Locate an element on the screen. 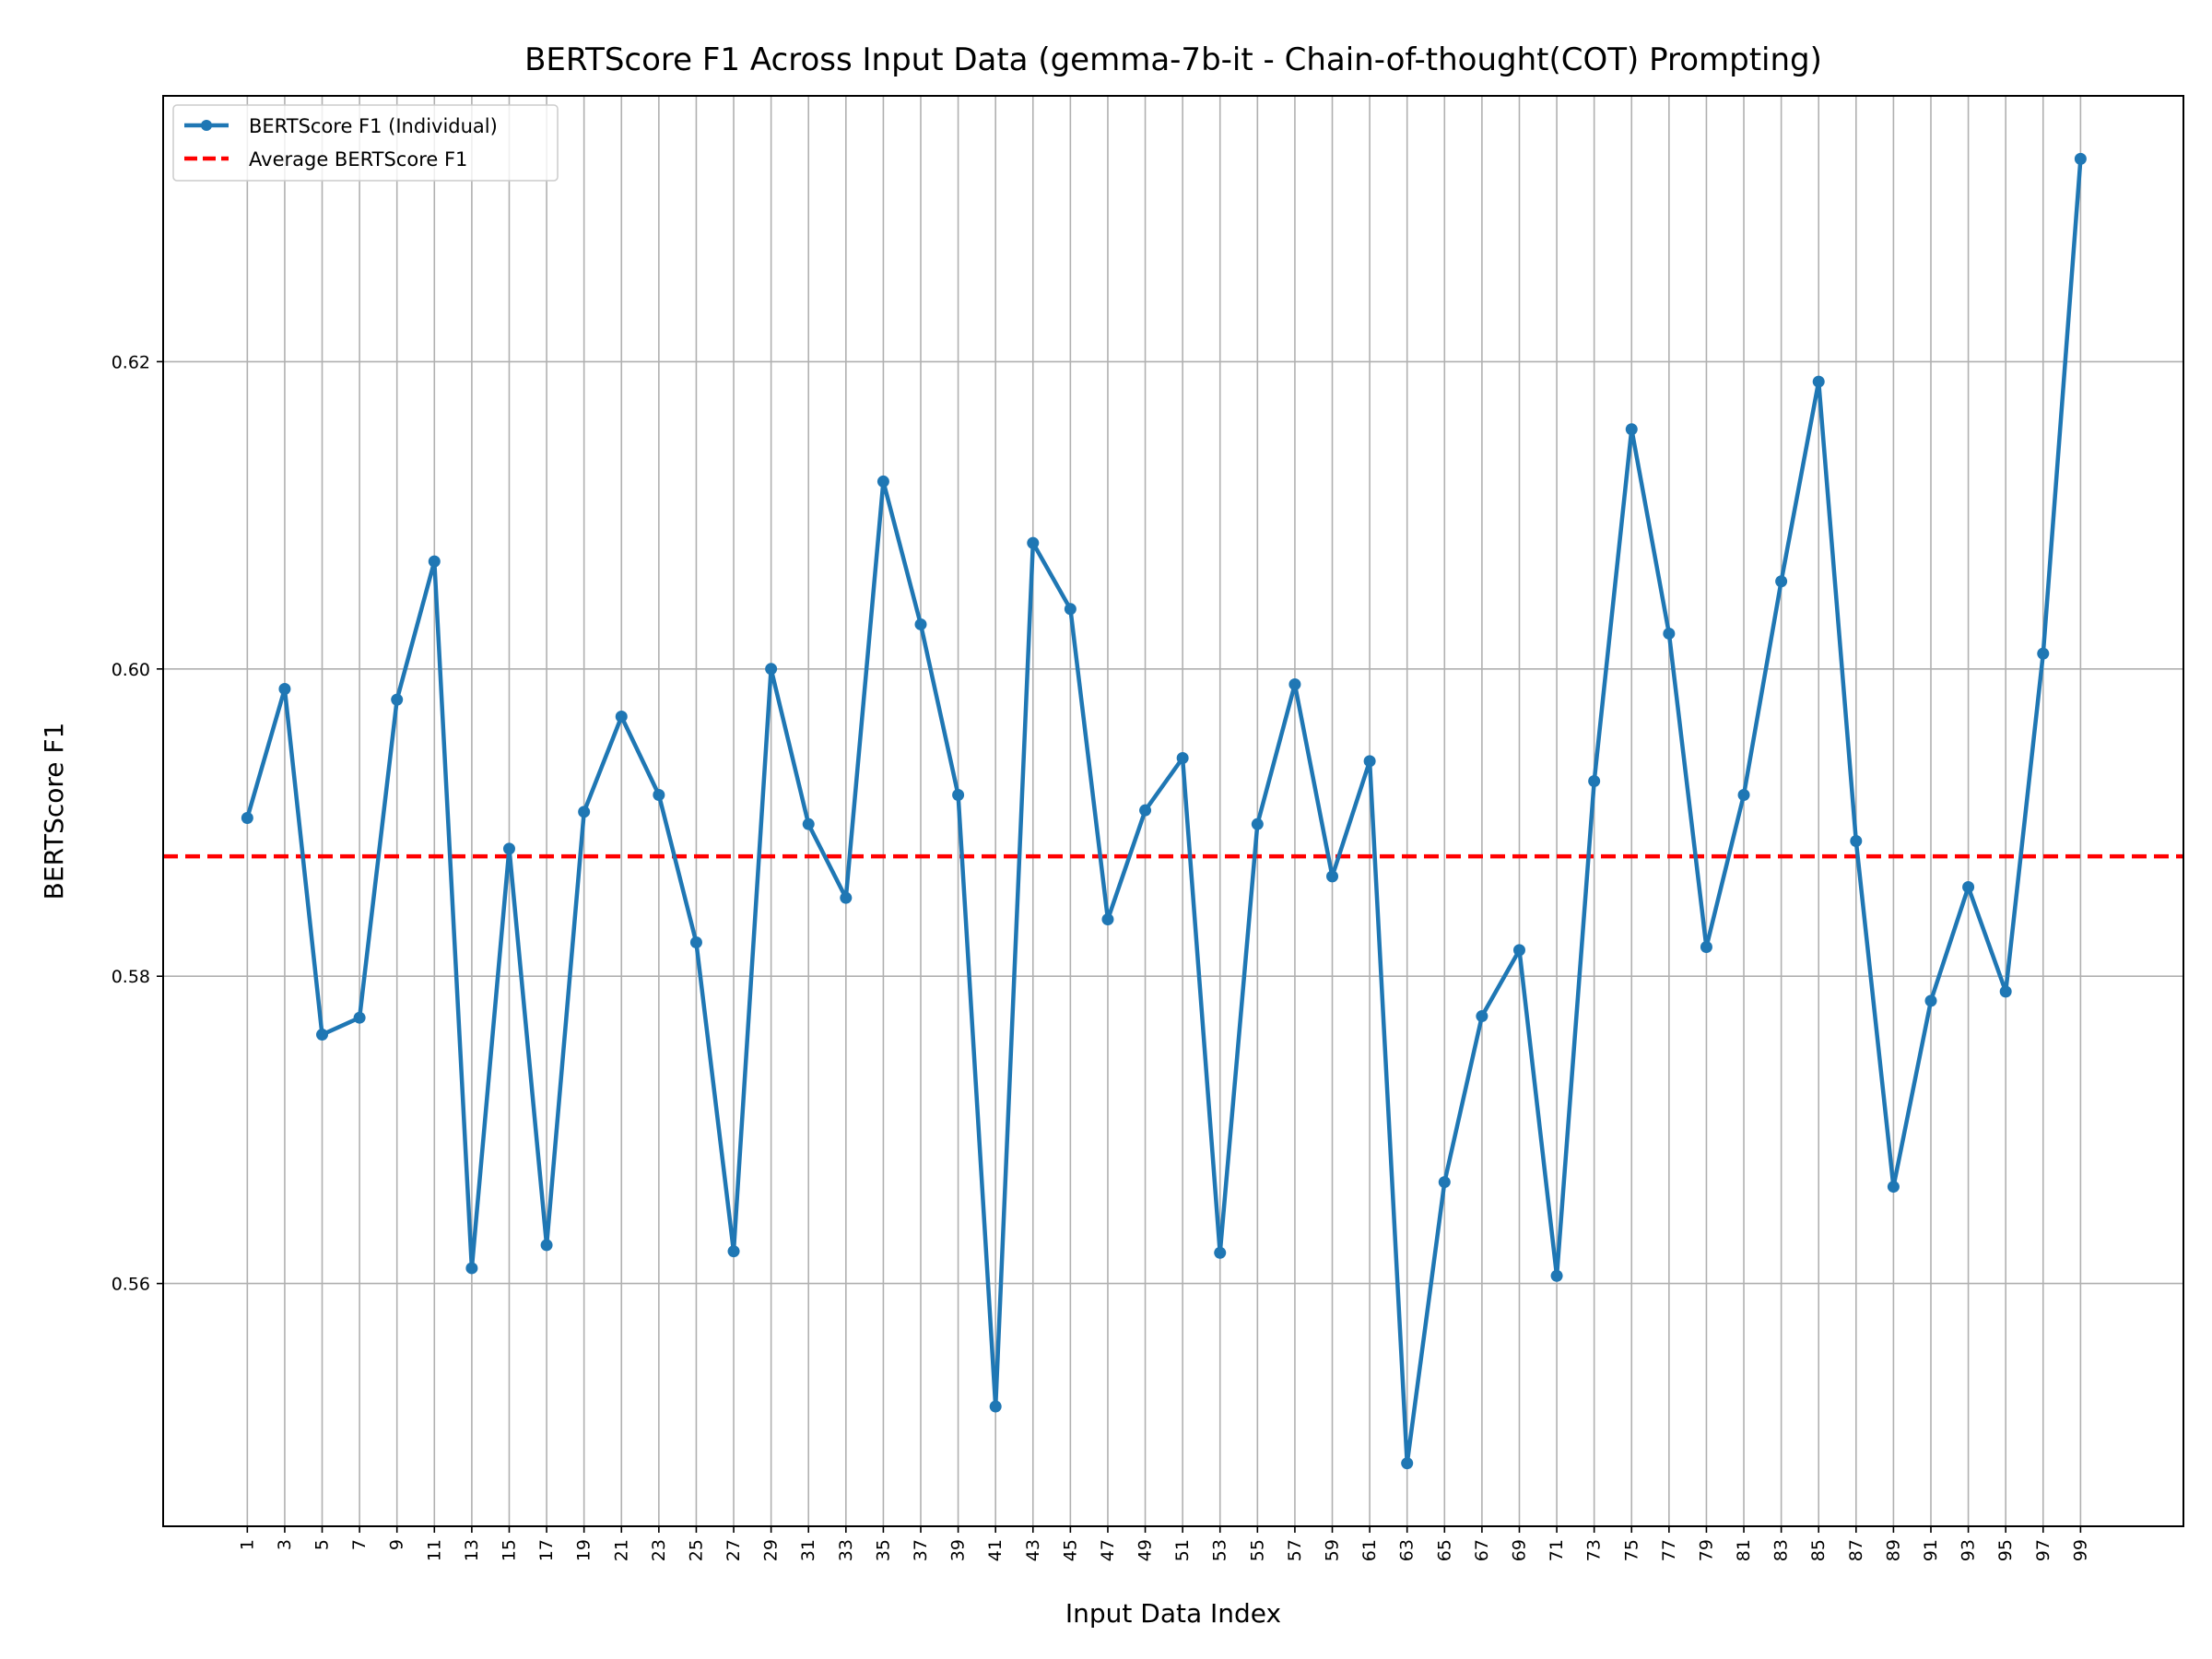 Image resolution: width=2212 pixels, height=1659 pixels. x-tick-label: 19 is located at coordinates (584, 1550).